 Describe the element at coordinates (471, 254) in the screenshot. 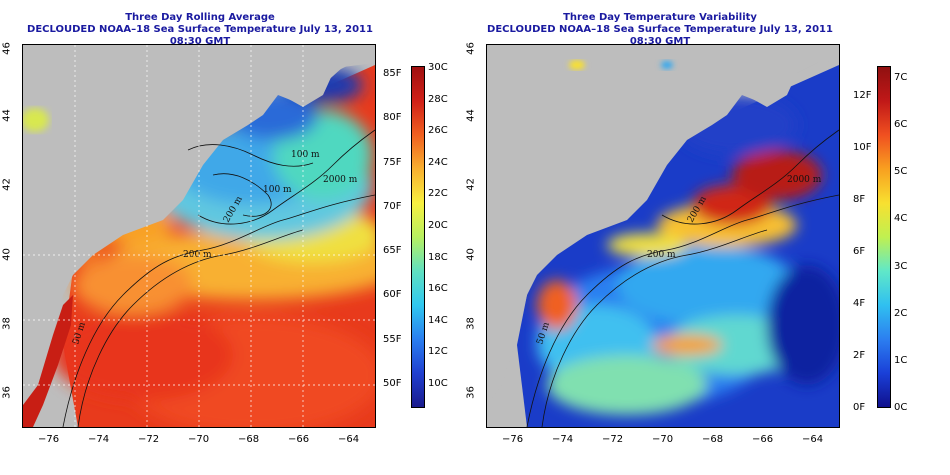

I see `right-lat-tick-40: 40` at that location.